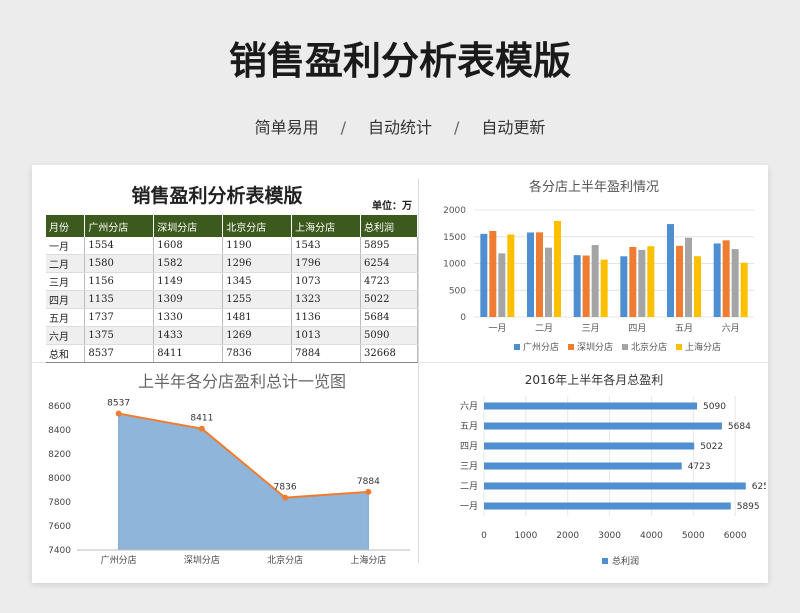 Image resolution: width=800 pixels, height=613 pixels. I want to click on y-tick-label: 7400, so click(59, 551).